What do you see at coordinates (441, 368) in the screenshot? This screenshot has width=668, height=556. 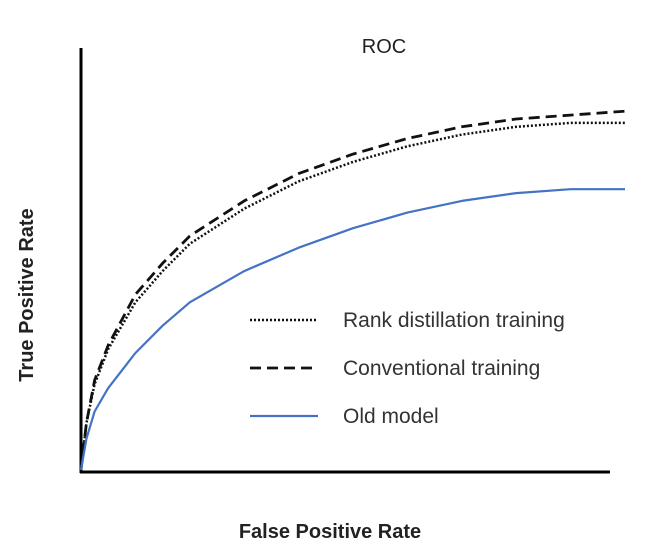 I see `legend-label-conventional-training: Conventional training` at bounding box center [441, 368].